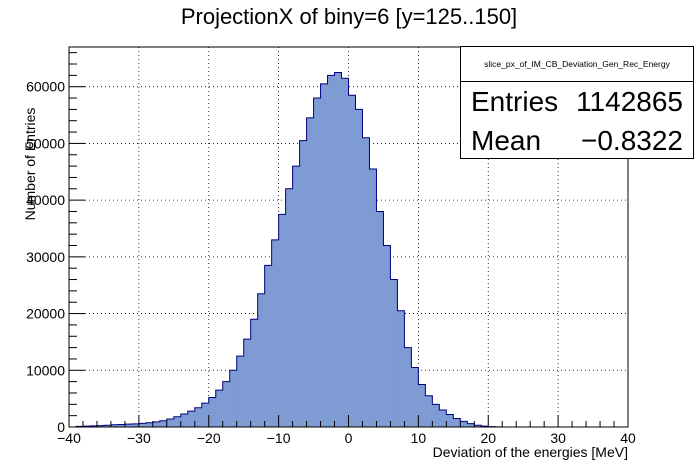  Describe the element at coordinates (45, 314) in the screenshot. I see `y-tick-label: 20000` at that location.